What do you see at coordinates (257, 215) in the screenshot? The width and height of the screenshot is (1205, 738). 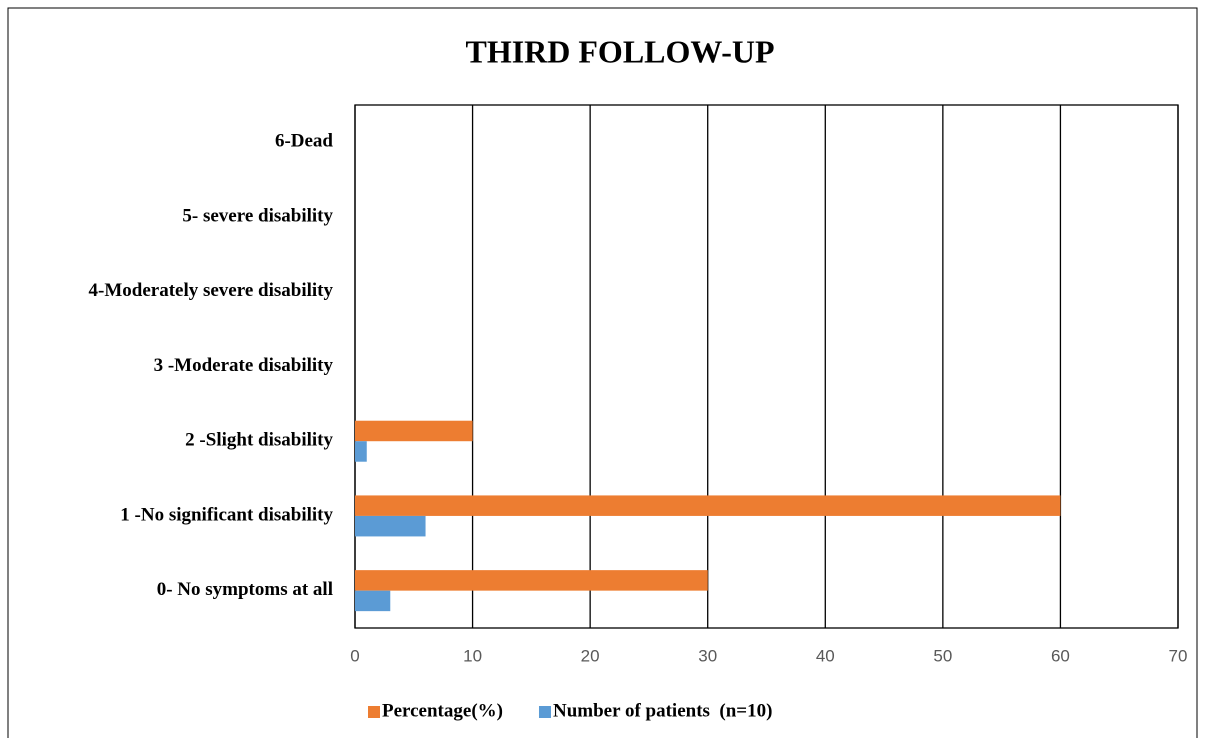 I see `y-tick-label: 5- severe disability` at bounding box center [257, 215].